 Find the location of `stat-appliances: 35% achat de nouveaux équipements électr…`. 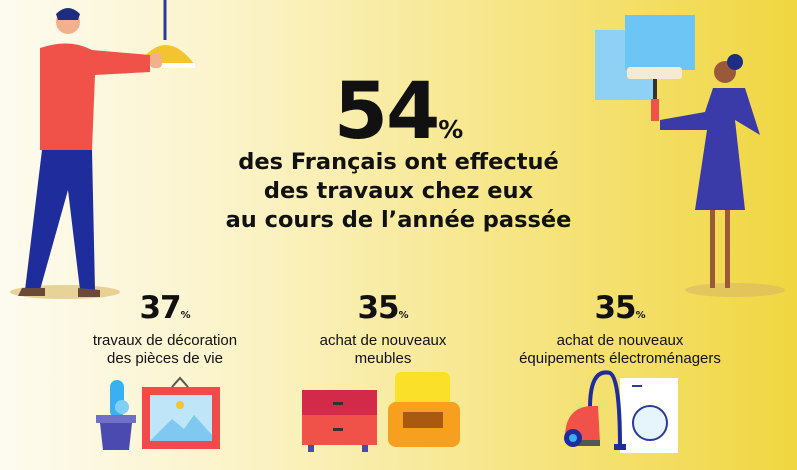

stat-appliances: 35% achat de nouveaux équipements électr… is located at coordinates (620, 330).